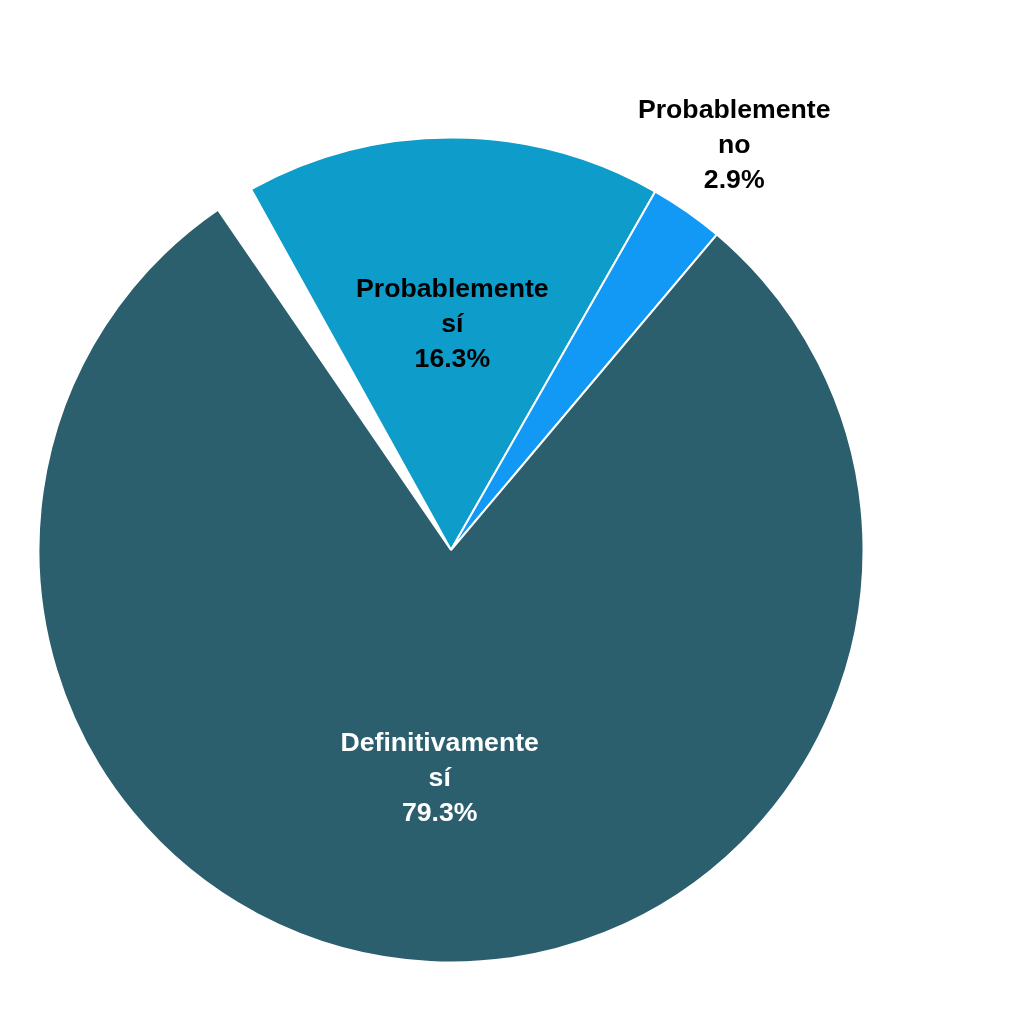  What do you see at coordinates (439, 759) in the screenshot?
I see `slice-label: Definitivamente sí` at bounding box center [439, 759].